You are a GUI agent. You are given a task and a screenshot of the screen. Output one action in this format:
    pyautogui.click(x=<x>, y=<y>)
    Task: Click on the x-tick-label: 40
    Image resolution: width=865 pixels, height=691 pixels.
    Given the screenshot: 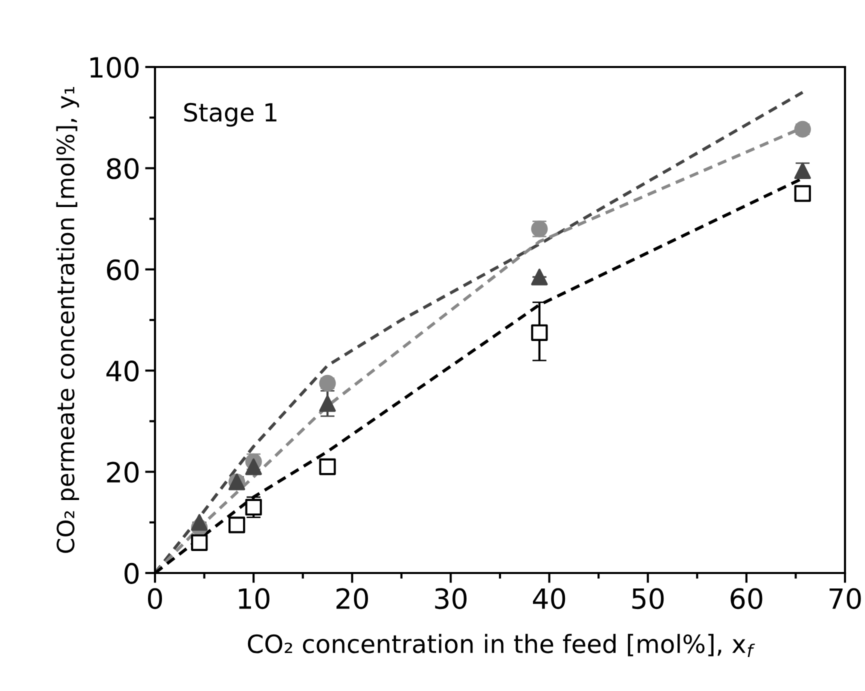 What is the action you would take?
    pyautogui.click(x=549, y=599)
    